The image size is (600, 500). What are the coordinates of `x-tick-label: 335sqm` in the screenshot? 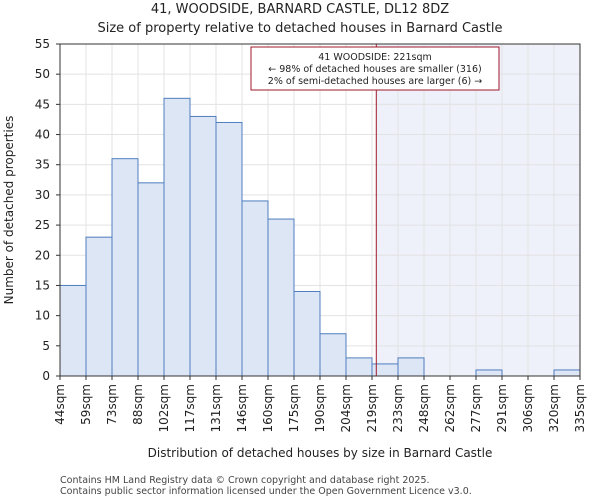 It's located at (580, 408).